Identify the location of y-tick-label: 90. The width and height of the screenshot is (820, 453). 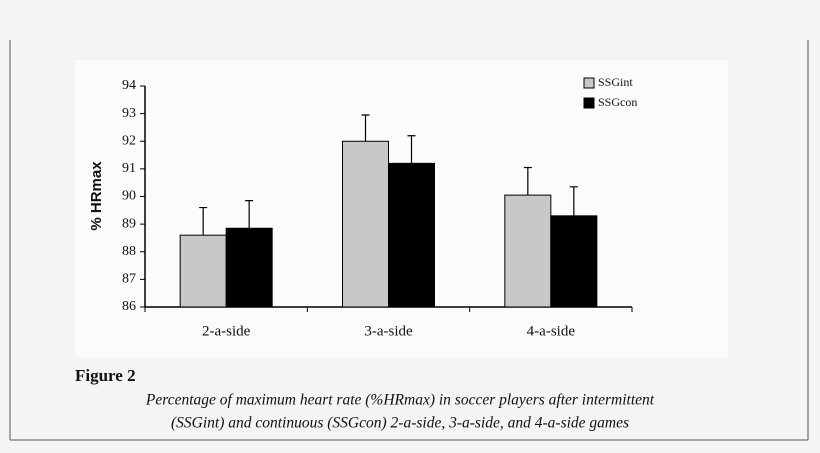
(129, 196).